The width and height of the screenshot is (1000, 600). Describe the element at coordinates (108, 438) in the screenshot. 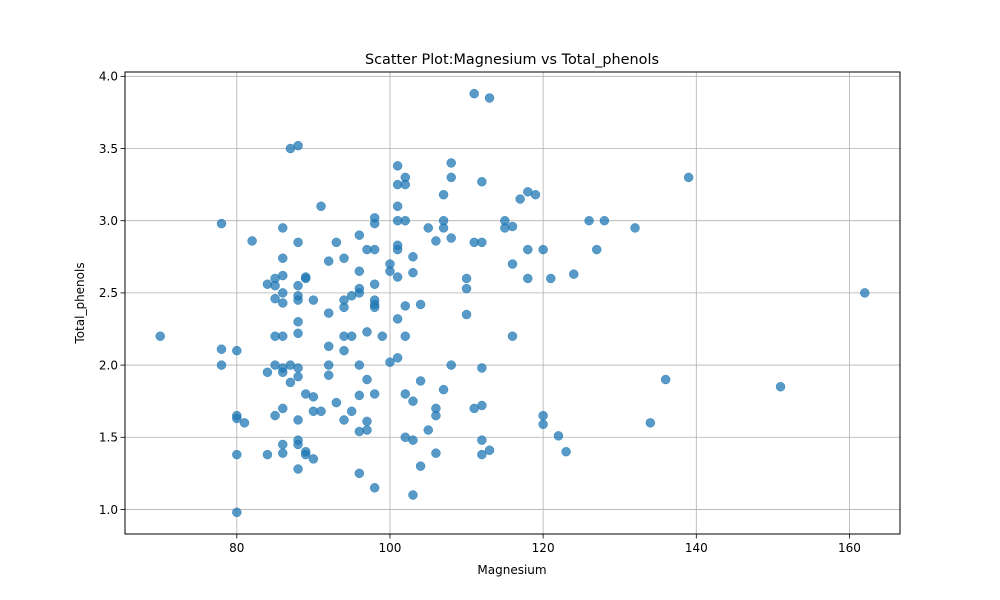

I see `y-tick-label: 1.5` at that location.